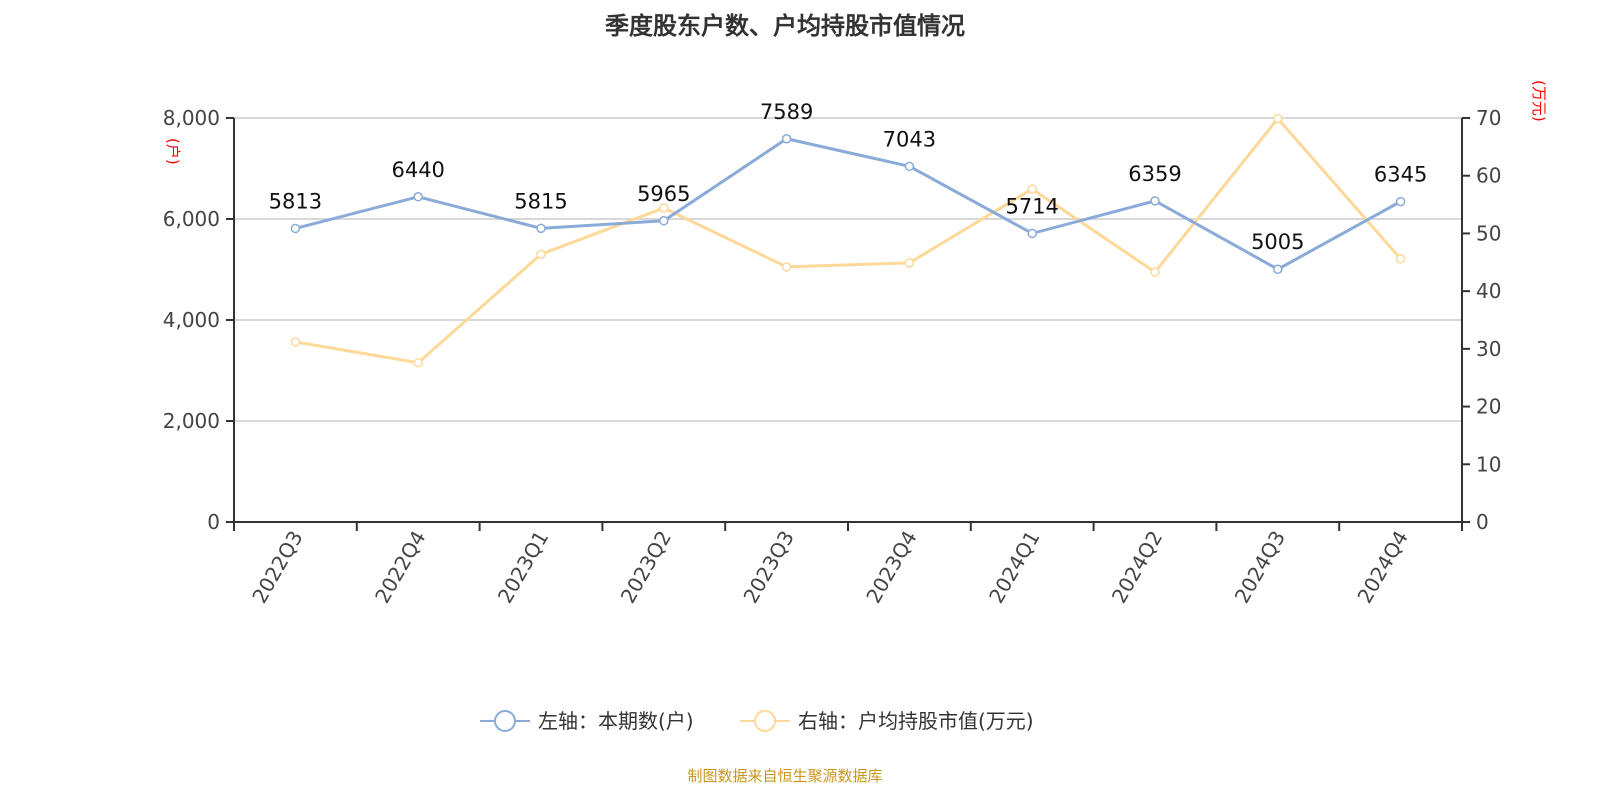  Describe the element at coordinates (786, 112) in the screenshot. I see `data-label: 7589` at that location.